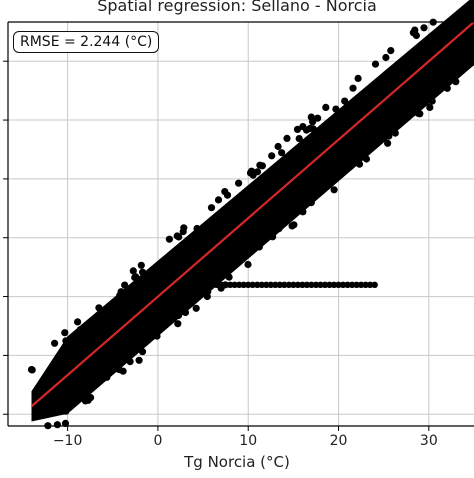  I want to click on constant-band, so click(289, 285).